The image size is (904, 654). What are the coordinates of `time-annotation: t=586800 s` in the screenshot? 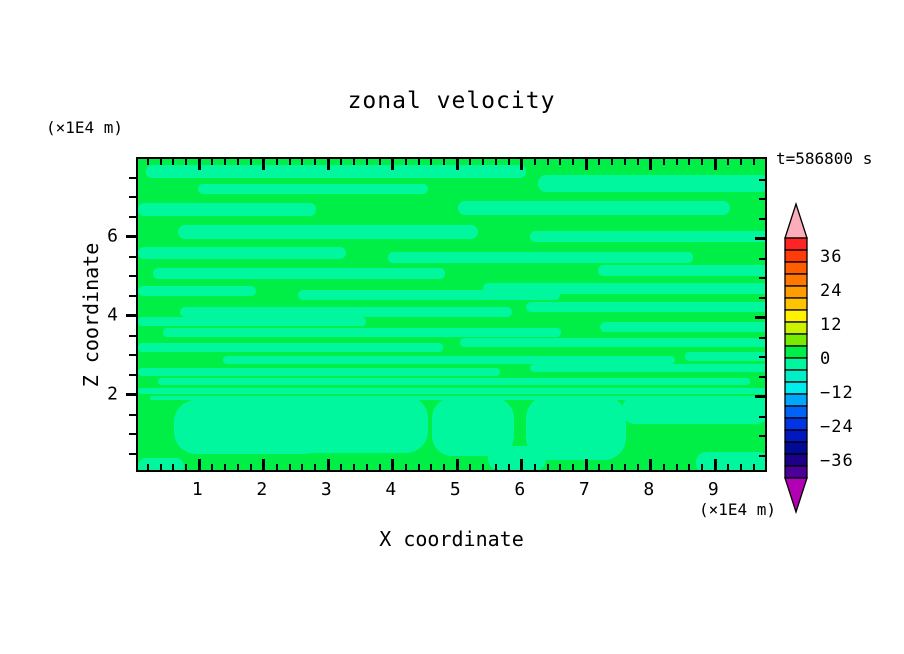 It's located at (824, 158).